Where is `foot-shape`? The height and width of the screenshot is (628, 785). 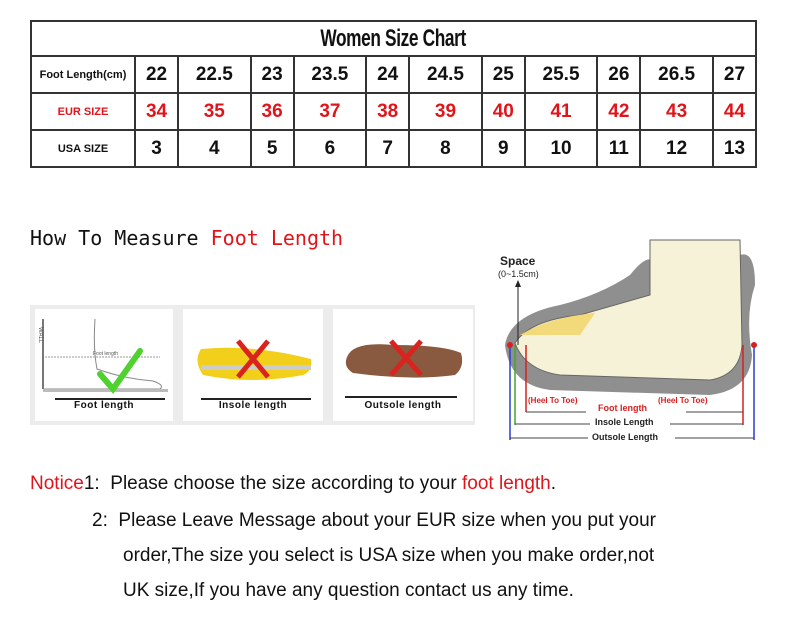 foot-shape is located at coordinates (628, 310).